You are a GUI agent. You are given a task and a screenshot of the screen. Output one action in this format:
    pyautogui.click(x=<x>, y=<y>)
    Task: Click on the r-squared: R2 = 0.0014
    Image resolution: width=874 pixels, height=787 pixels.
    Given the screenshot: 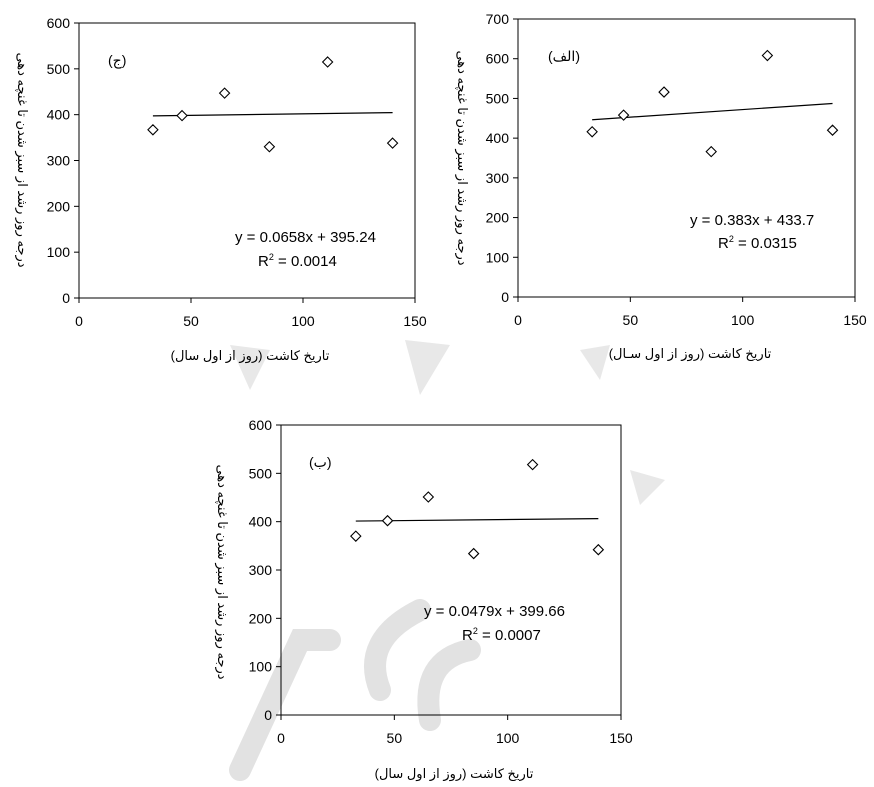 What is the action you would take?
    pyautogui.click(x=297, y=261)
    